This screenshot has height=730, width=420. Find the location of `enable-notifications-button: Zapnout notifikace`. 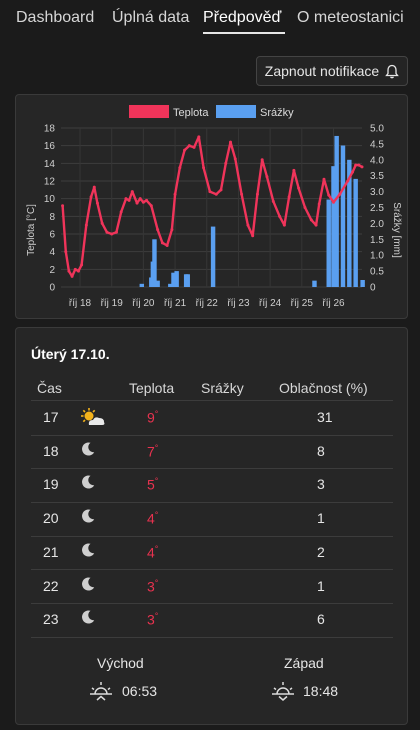

enable-notifications-button: Zapnout notifikace is located at coordinates (332, 71).